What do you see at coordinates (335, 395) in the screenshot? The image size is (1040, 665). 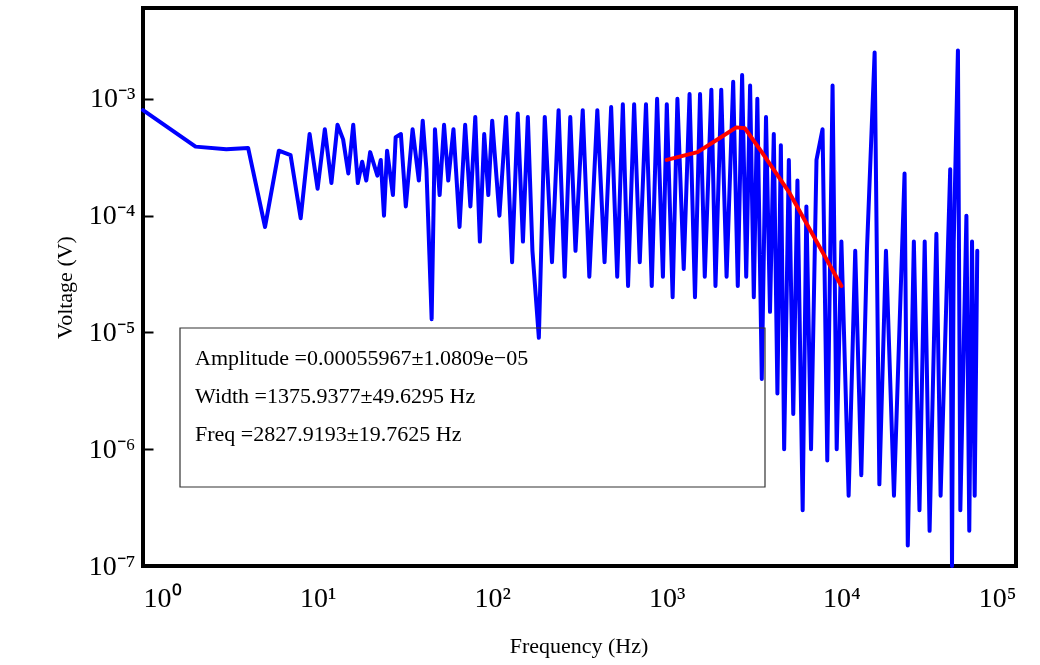 I see `annotation: Width =1375.9377±49.6295 Hz` at bounding box center [335, 395].